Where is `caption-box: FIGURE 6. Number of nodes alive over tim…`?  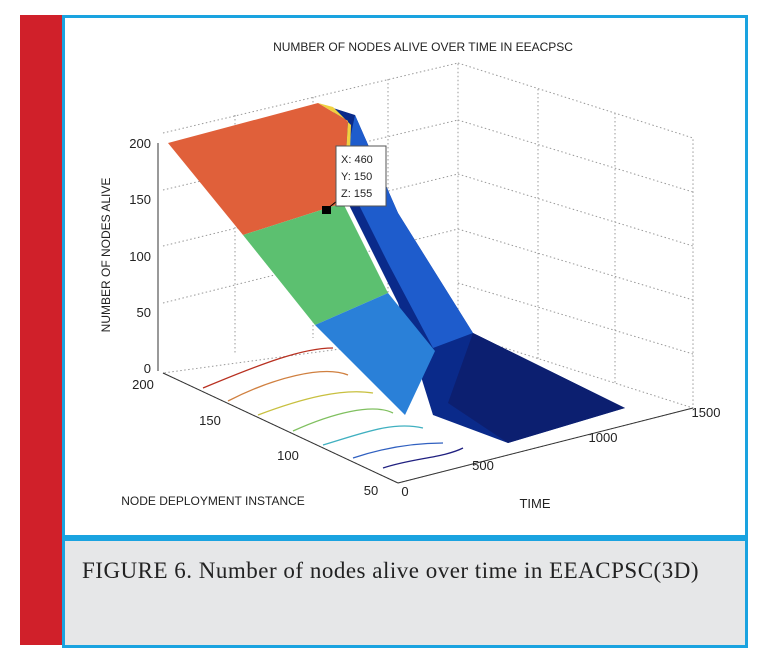
caption-box: FIGURE 6. Number of nodes alive over tim… is located at coordinates (405, 593).